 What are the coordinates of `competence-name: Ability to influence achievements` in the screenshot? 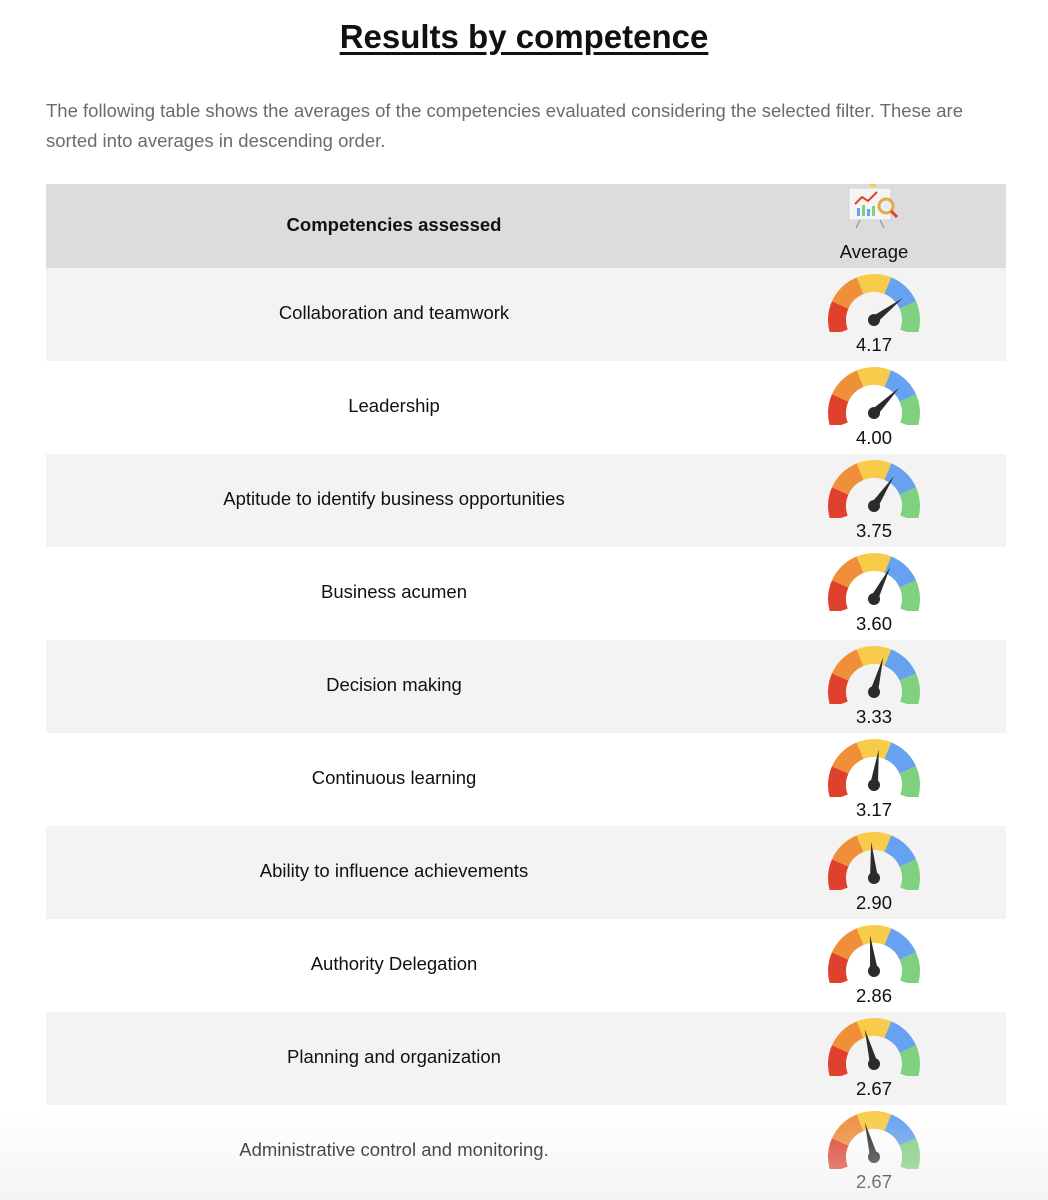 It's located at (394, 870).